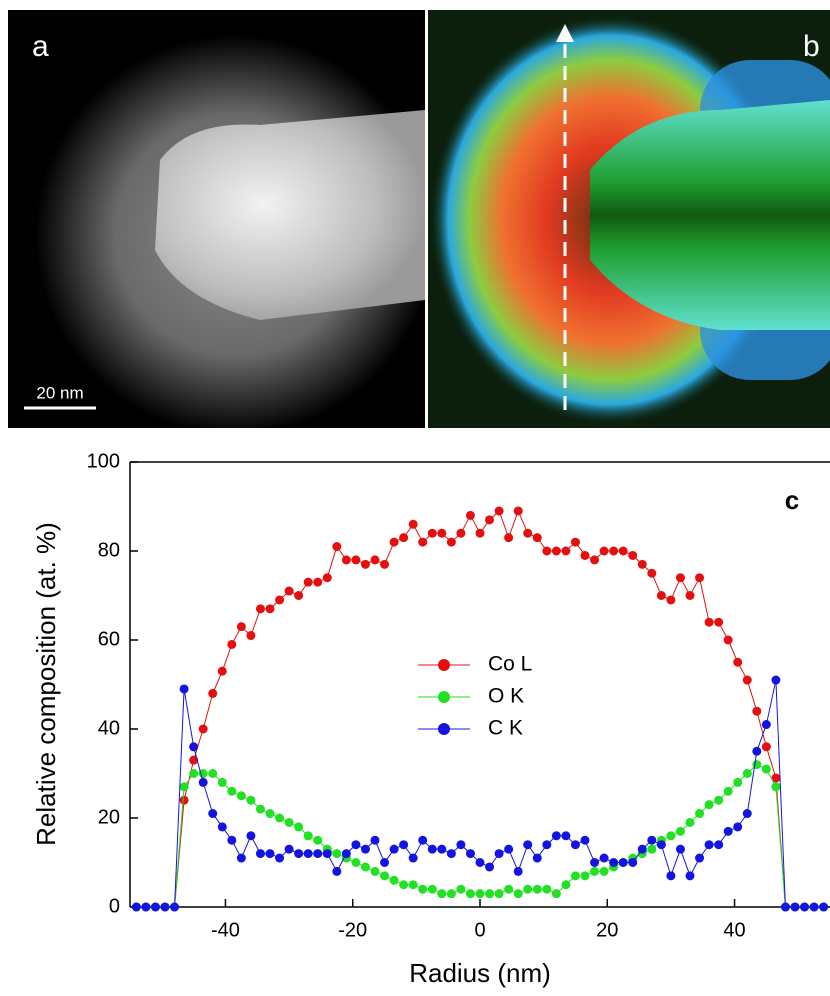  I want to click on y-tick-label: 60, so click(109, 639).